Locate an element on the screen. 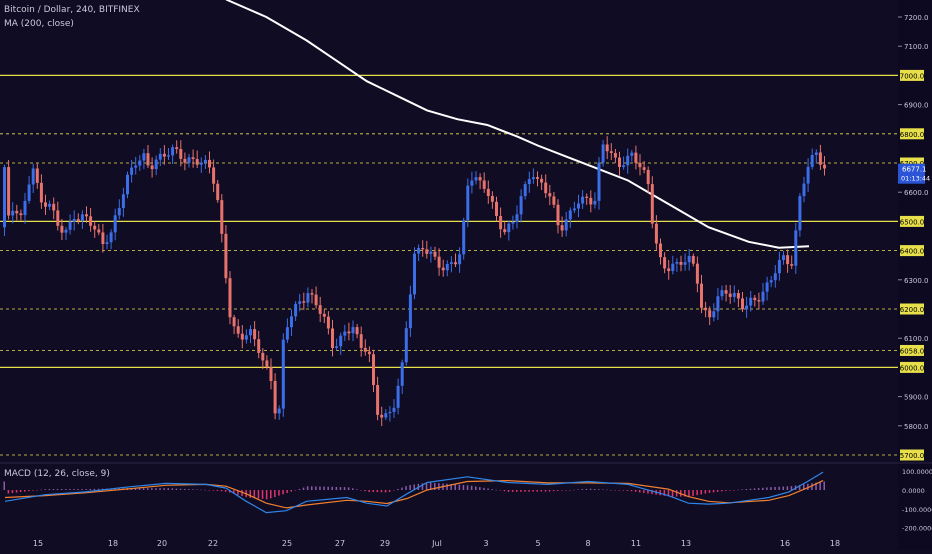  symbol-legend: Bitcoin / Dollar, 240, BITFINEX is located at coordinates (72, 10).